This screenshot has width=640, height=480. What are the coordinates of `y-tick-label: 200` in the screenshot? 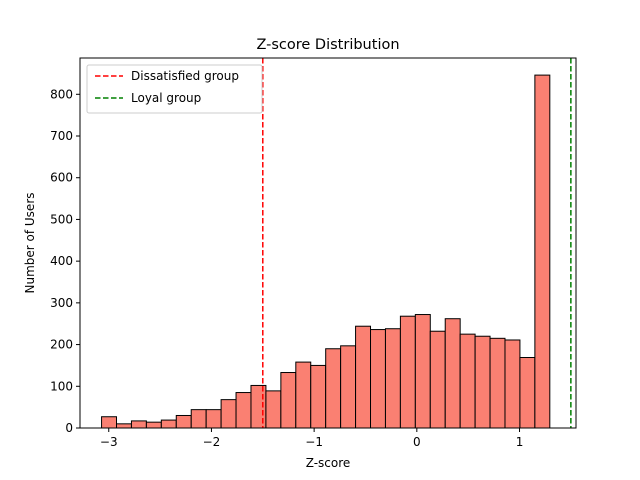 It's located at (61, 345).